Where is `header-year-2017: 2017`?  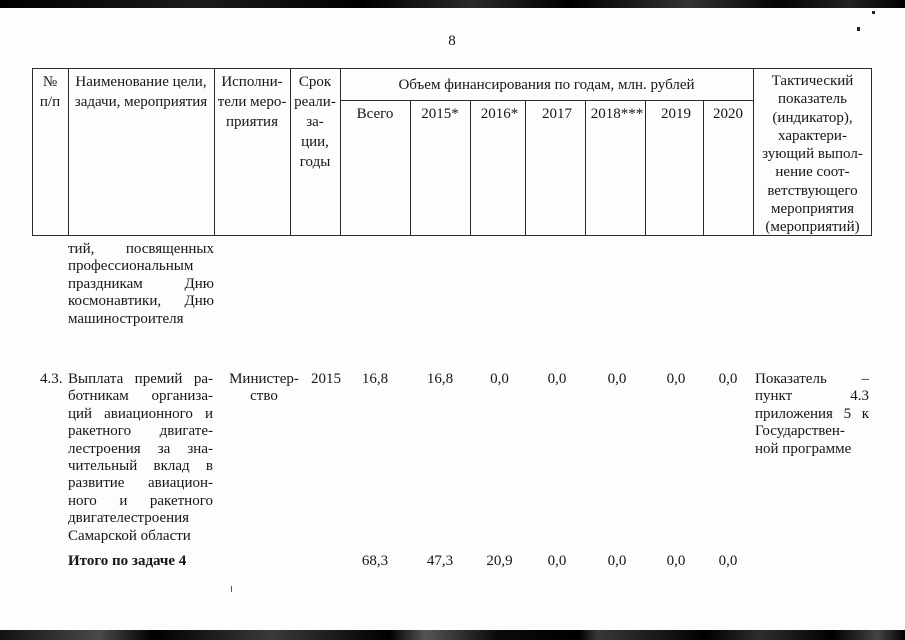
header-year-2017: 2017 is located at coordinates (557, 114).